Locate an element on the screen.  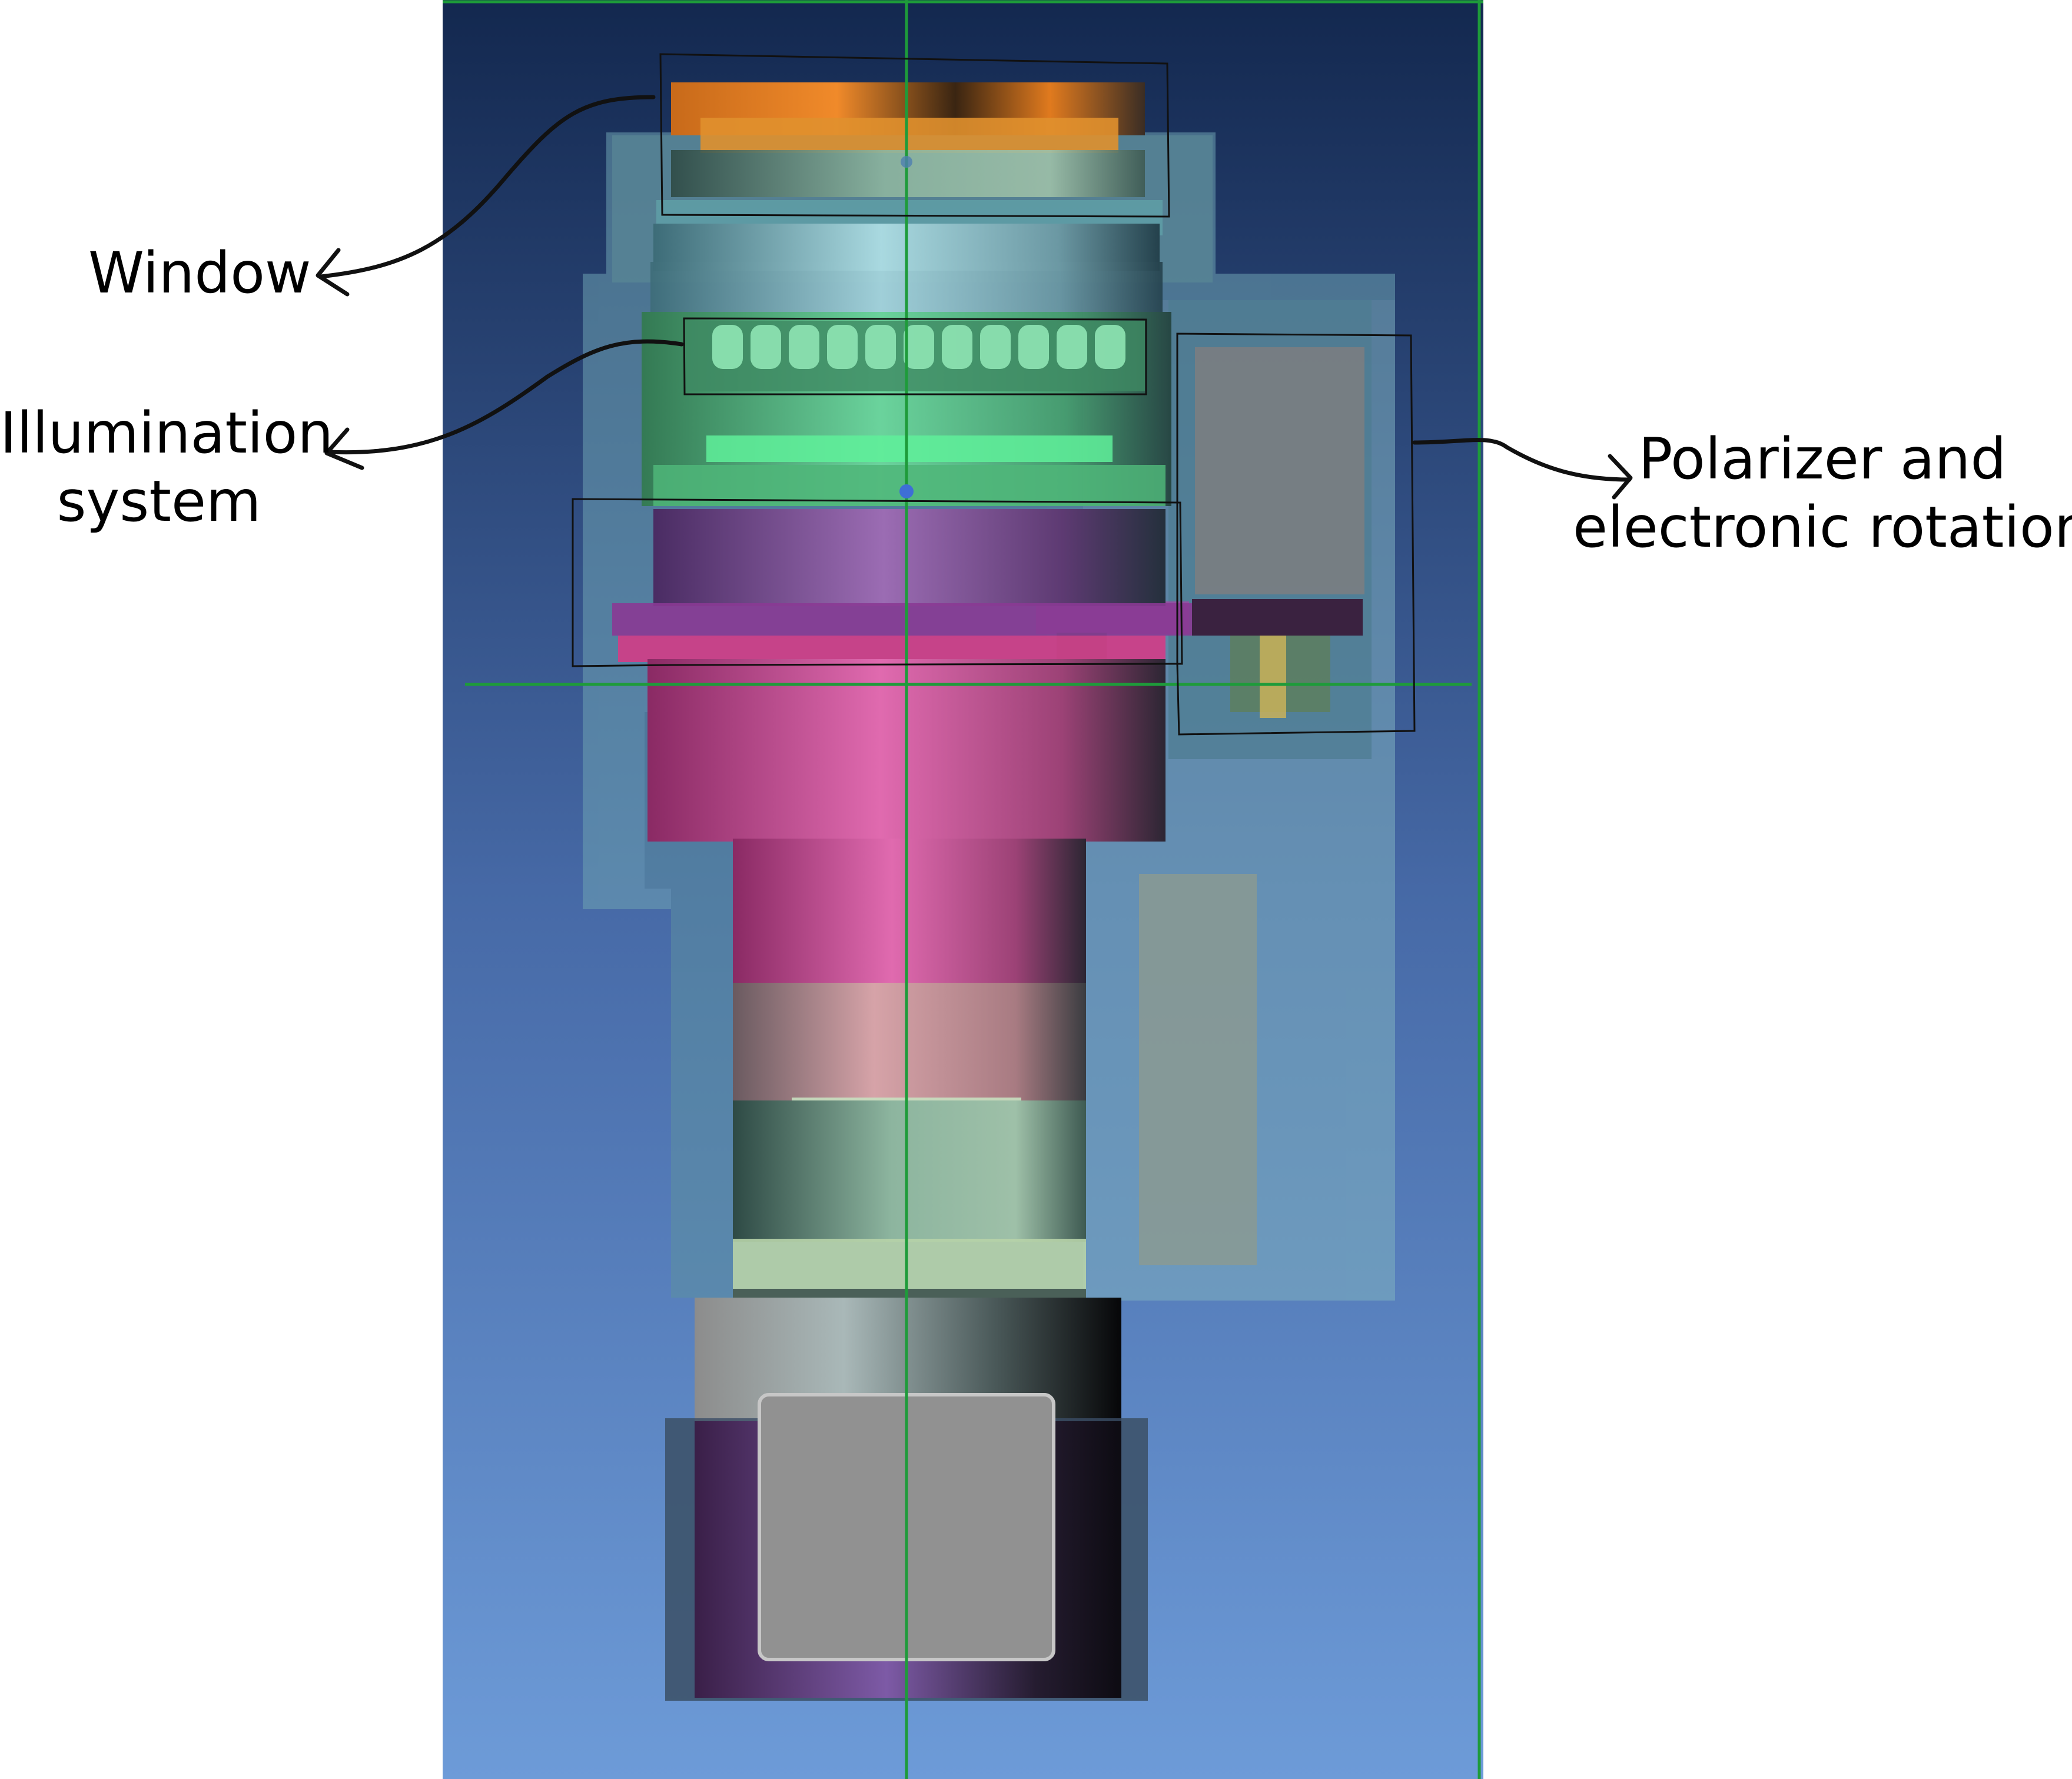
led-array is located at coordinates (918, 347).